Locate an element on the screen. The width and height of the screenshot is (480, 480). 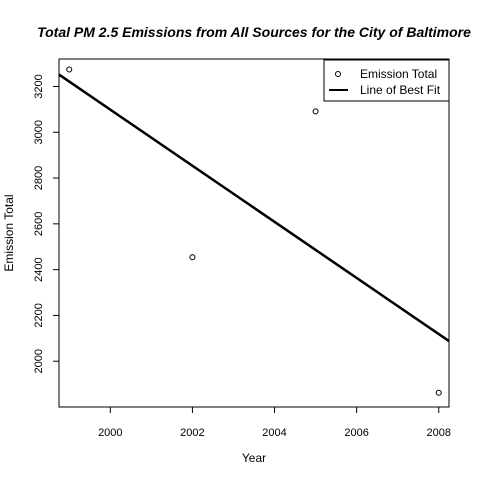
y-tick-label: 3200 is located at coordinates (39, 86).